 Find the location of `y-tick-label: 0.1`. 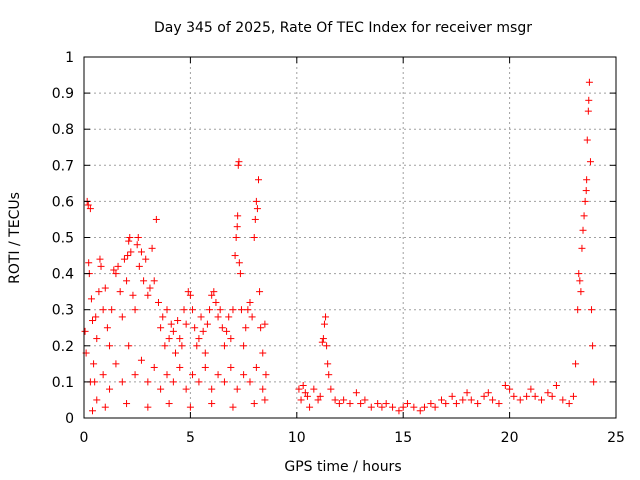

y-tick-label: 0.1 is located at coordinates (63, 383).